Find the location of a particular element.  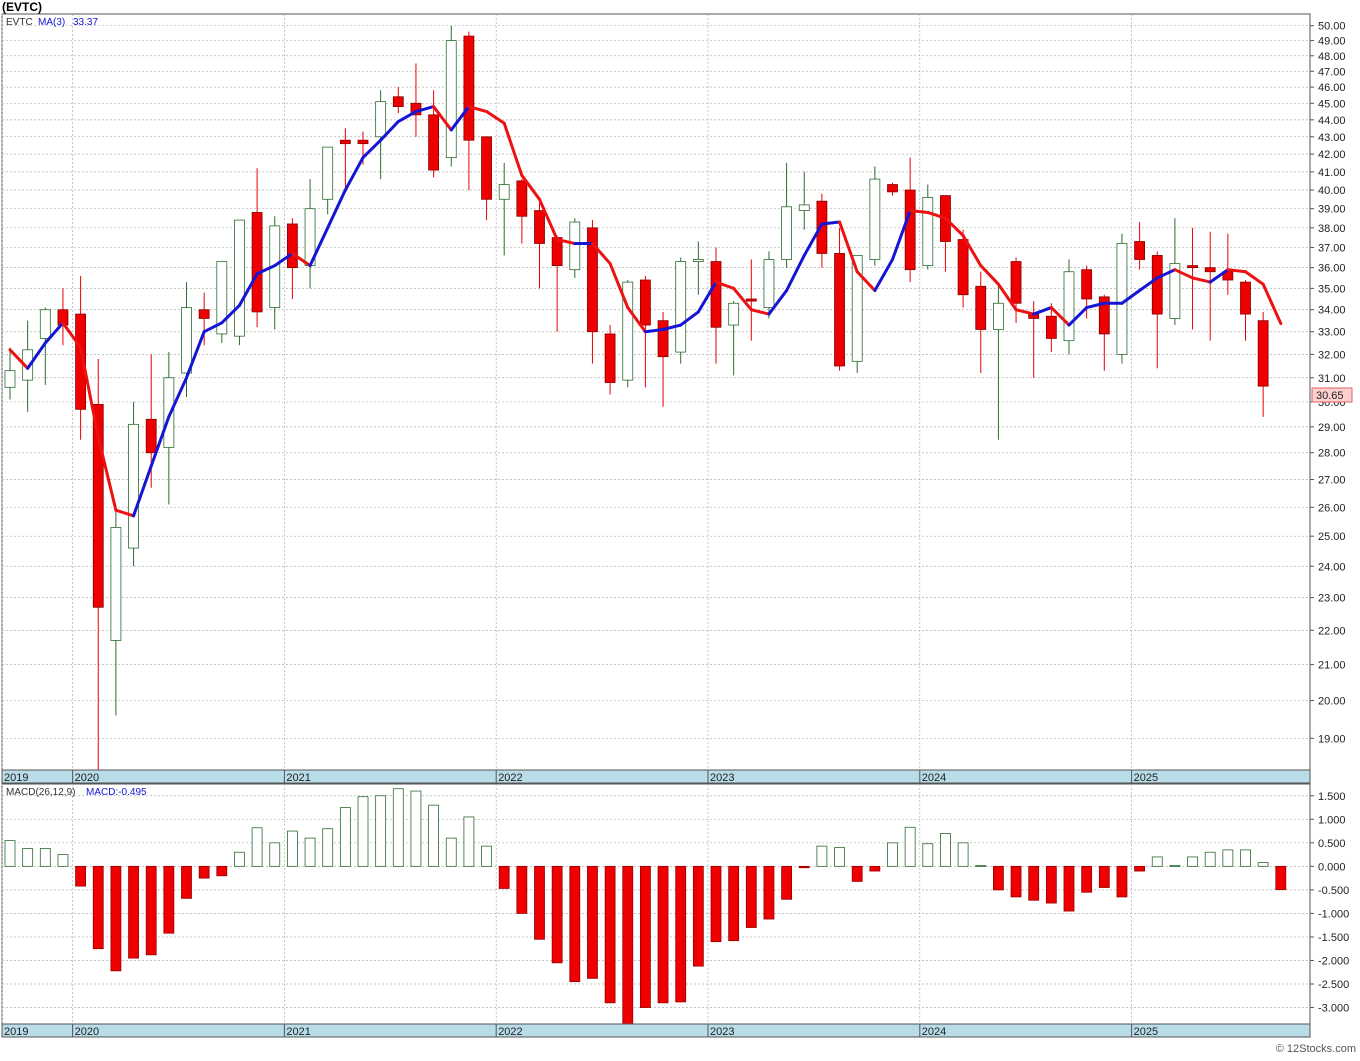

price-y-tick-label: 33.00 is located at coordinates (1332, 333).